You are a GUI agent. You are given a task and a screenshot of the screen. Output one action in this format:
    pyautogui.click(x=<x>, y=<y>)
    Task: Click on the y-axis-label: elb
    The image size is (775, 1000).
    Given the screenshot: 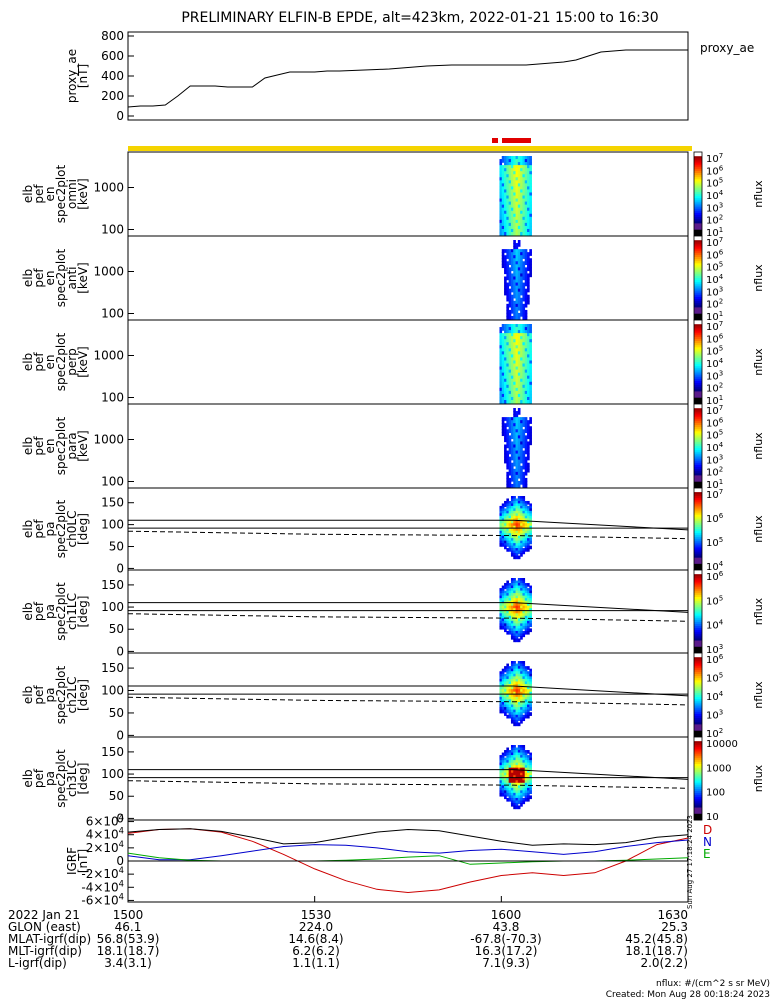 What is the action you would take?
    pyautogui.click(x=28, y=362)
    